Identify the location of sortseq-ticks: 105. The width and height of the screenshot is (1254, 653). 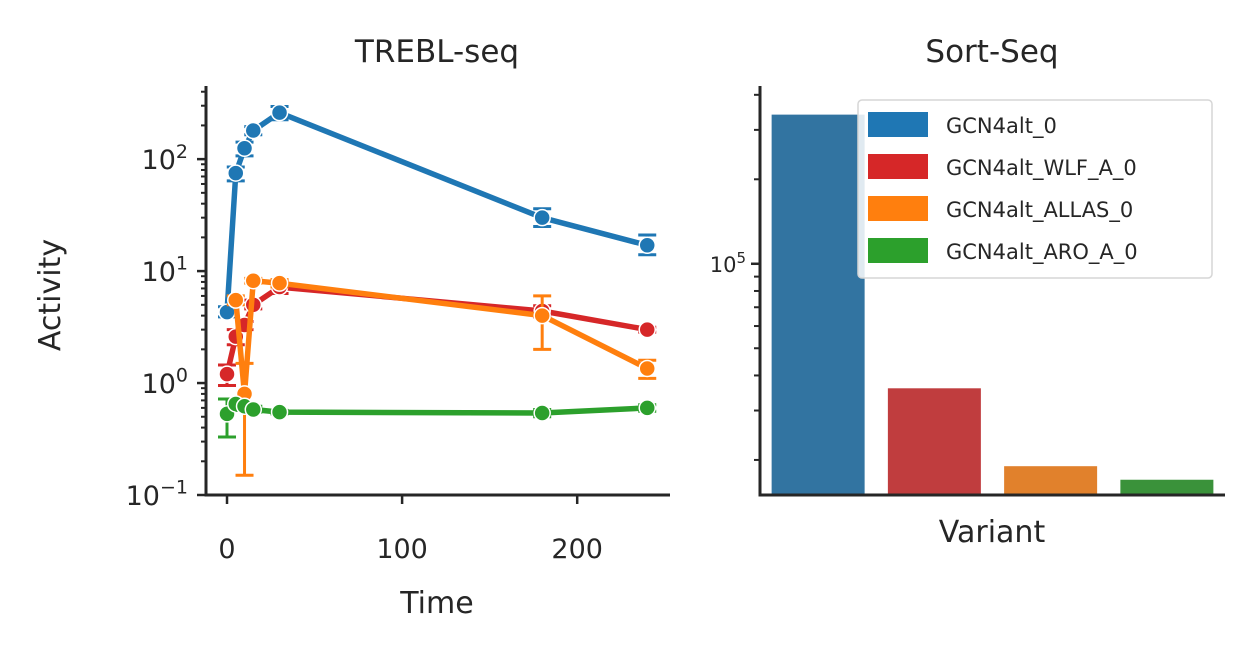
(735, 277).